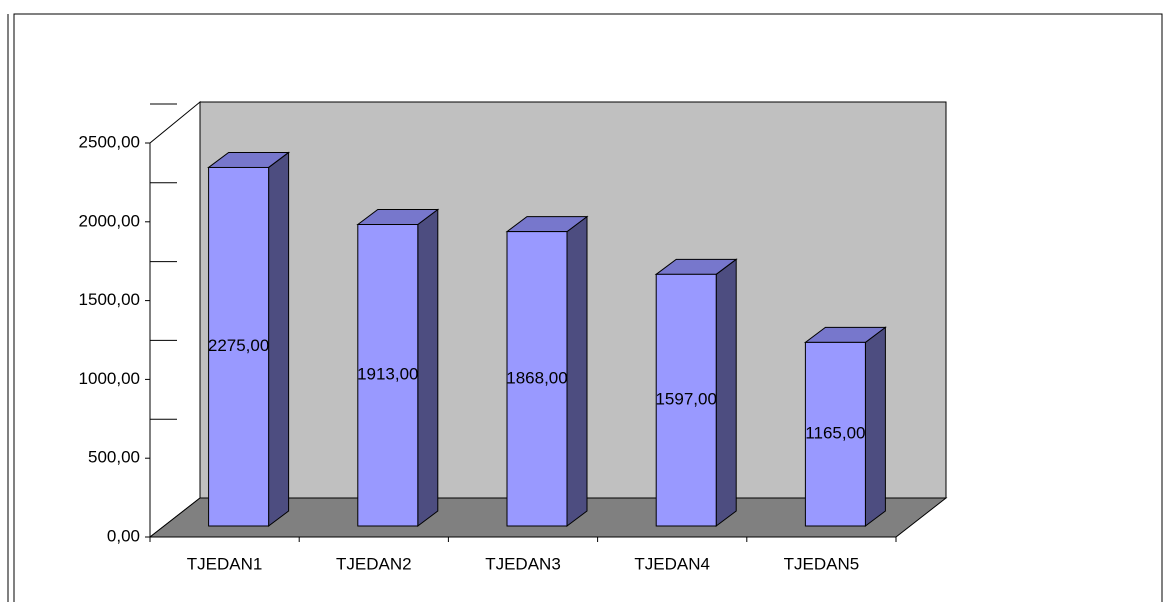 The width and height of the screenshot is (1169, 602). Describe the element at coordinates (374, 563) in the screenshot. I see `x-tick-label: TJEDAN2` at that location.